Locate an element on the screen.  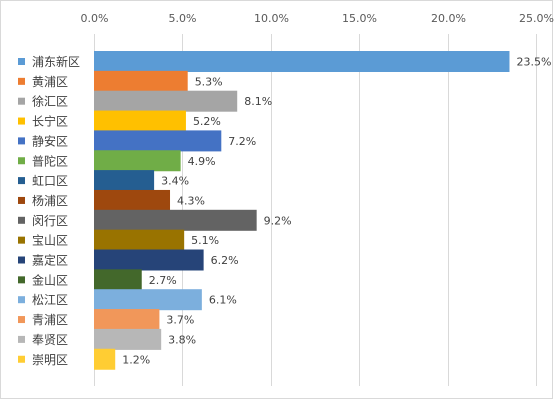
legend-label: 松江区 is located at coordinates (50, 300).